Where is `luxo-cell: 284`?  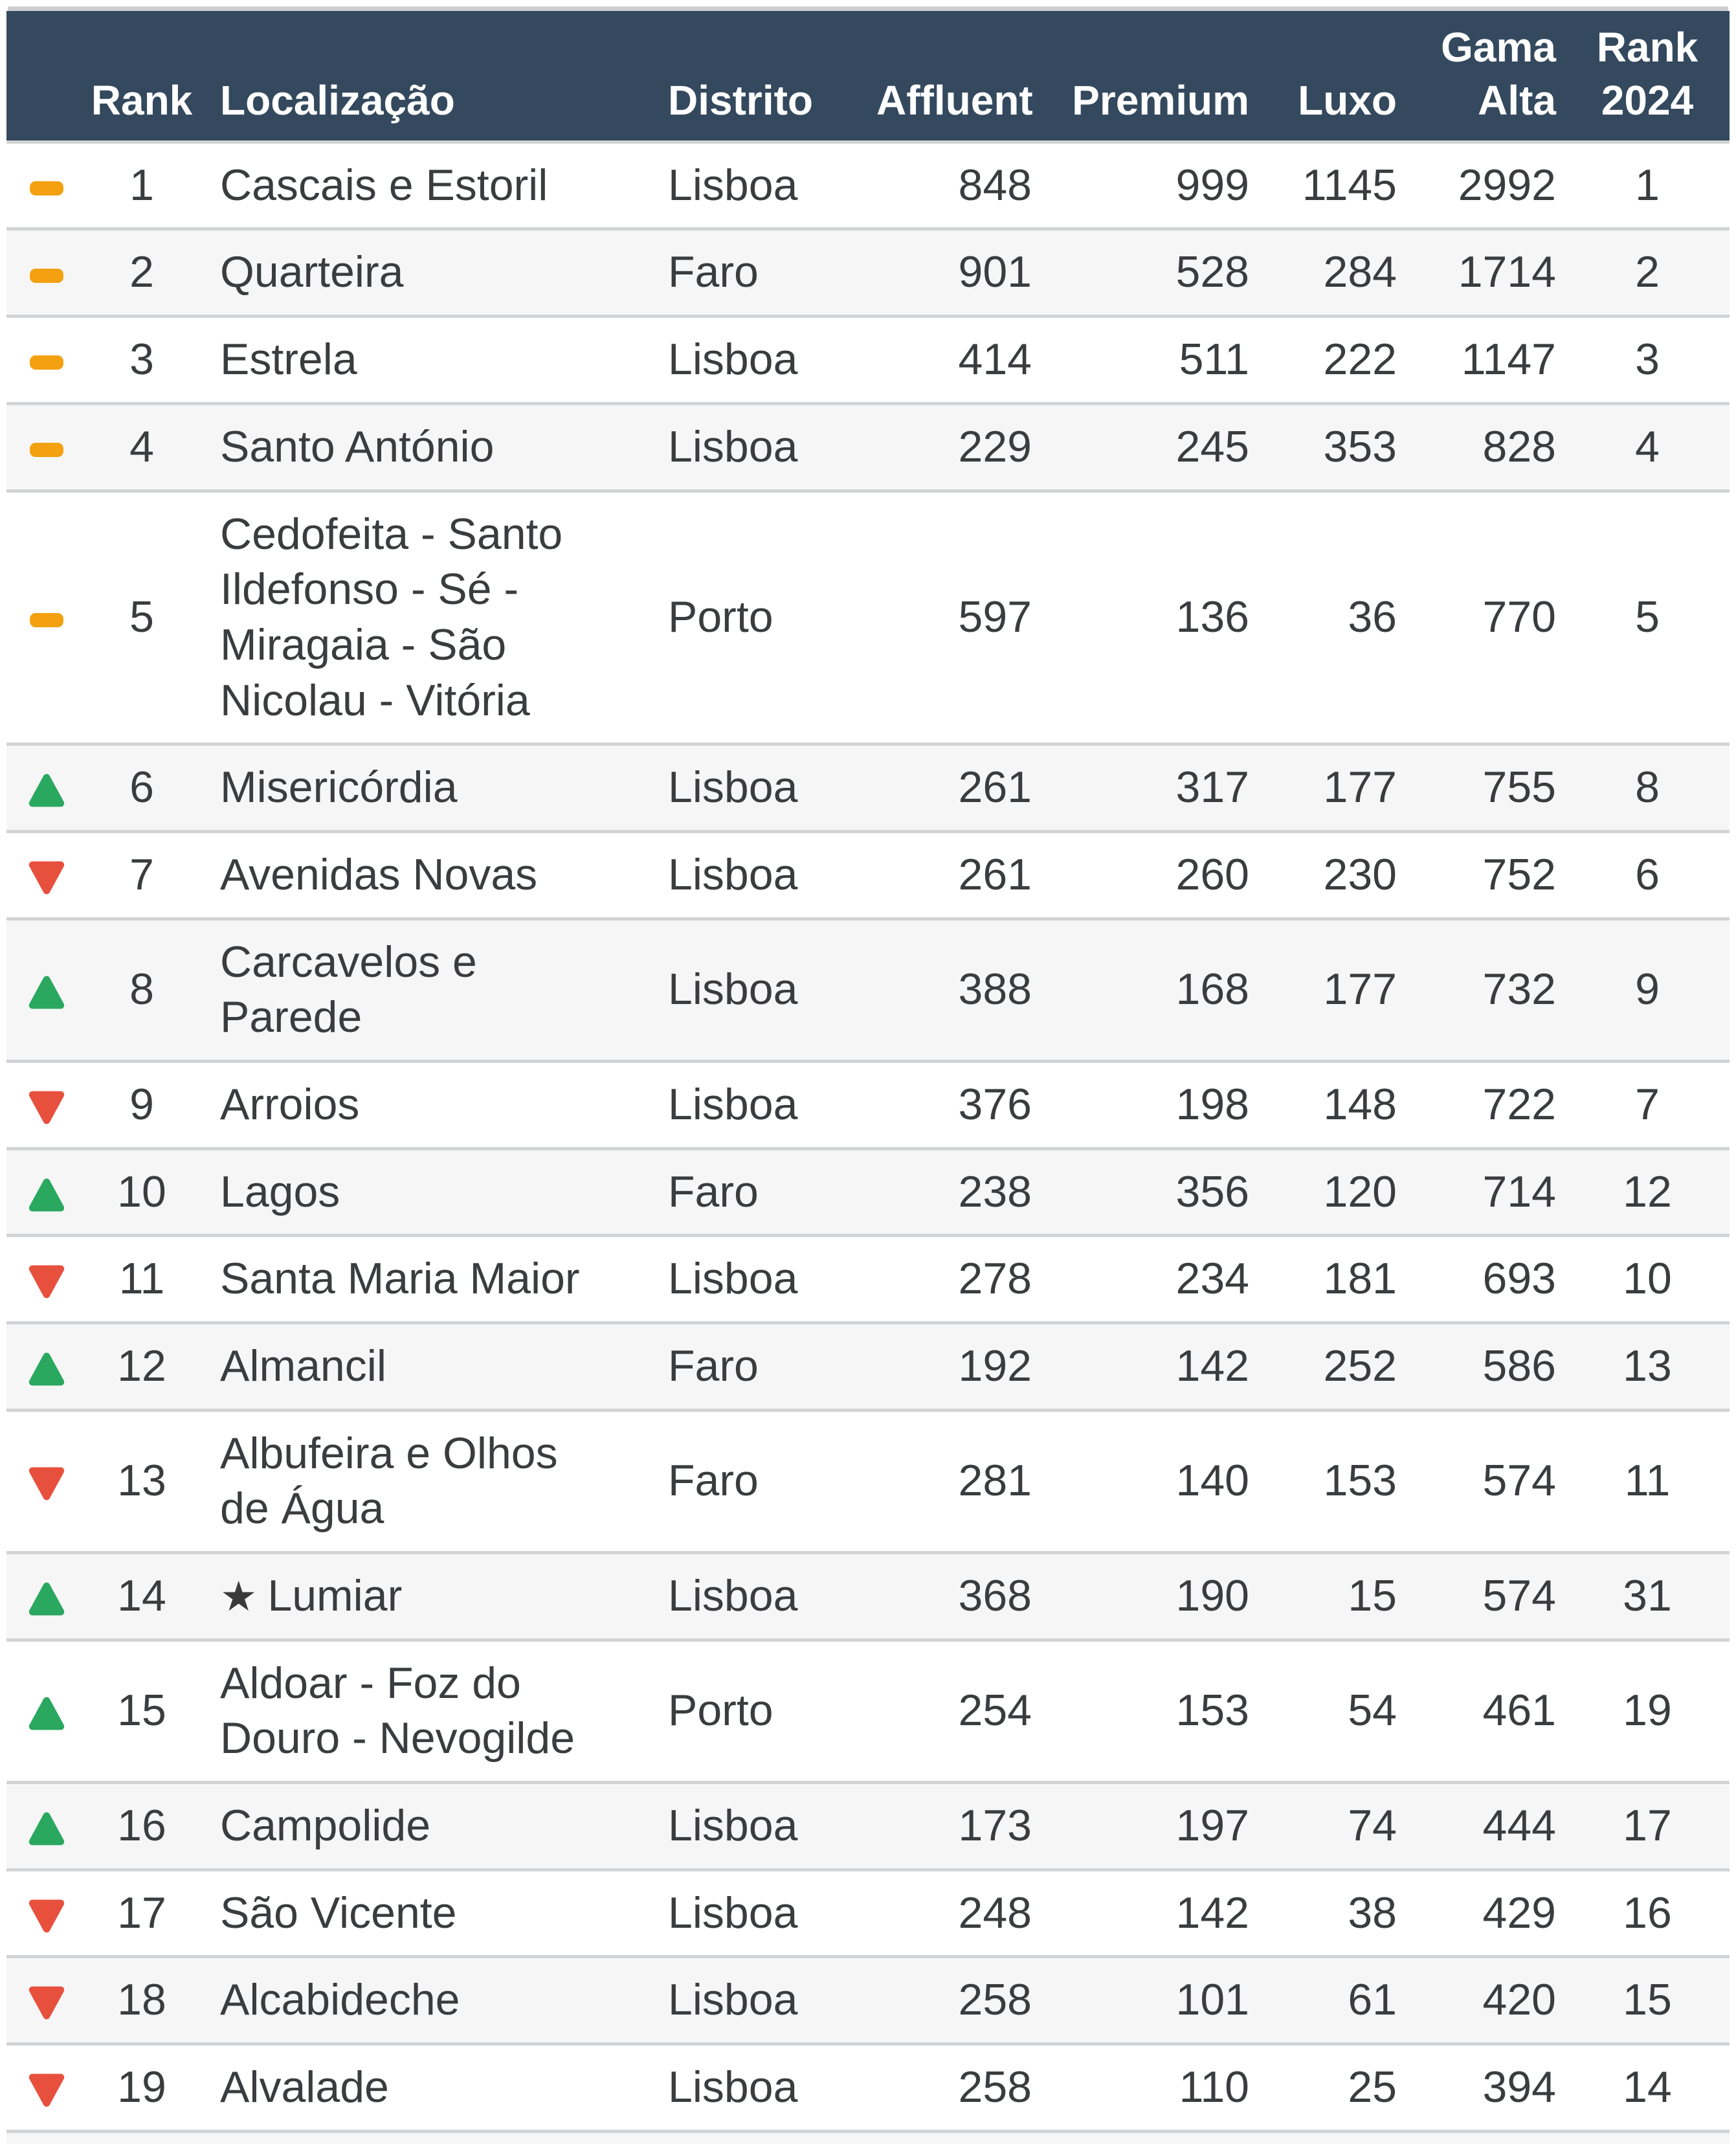
luxo-cell: 284 is located at coordinates (1360, 272).